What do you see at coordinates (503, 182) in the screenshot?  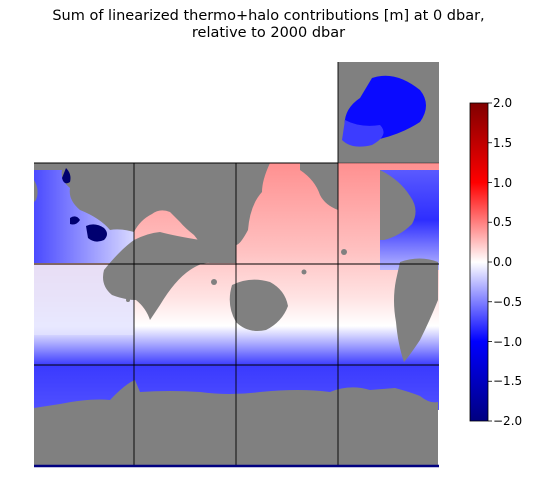 I see `colorbar-tick-label: 1.0` at bounding box center [503, 182].